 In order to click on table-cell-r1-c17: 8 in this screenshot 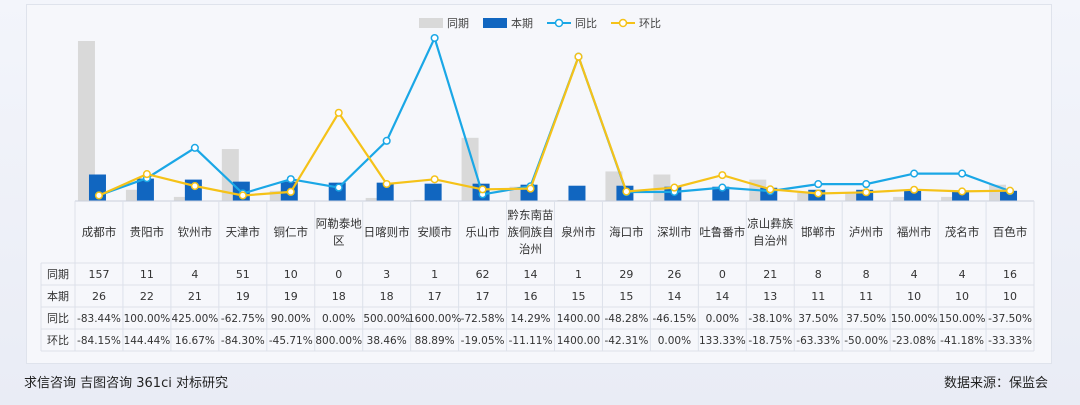, I will do `click(866, 274)`.